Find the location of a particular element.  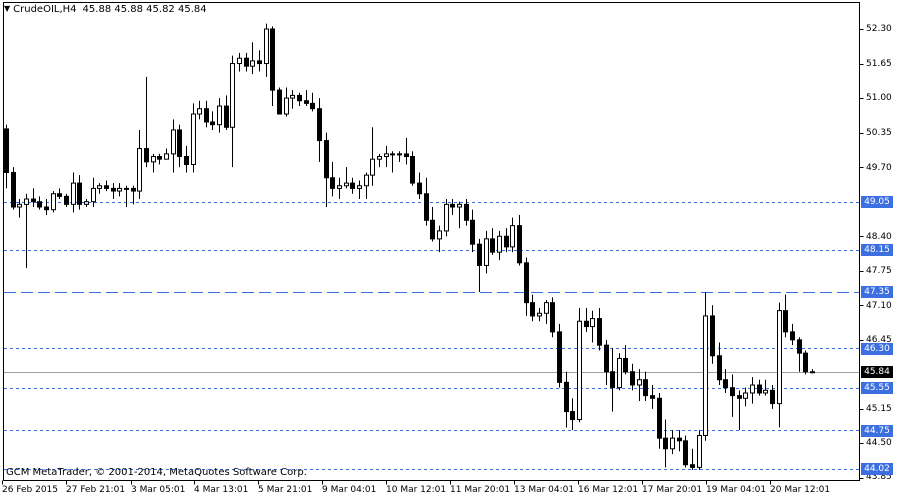

x-tick-label: 20 Mar 12:01 is located at coordinates (800, 490).